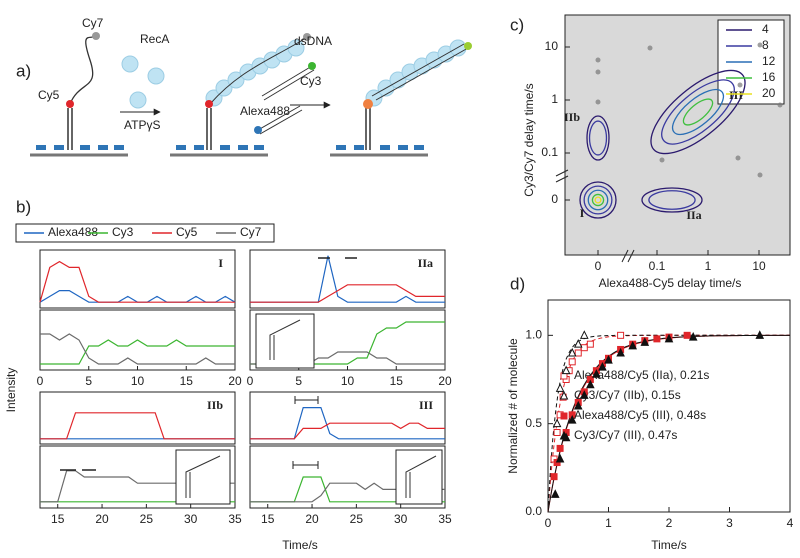 The image size is (800, 558). What do you see at coordinates (640, 415) in the screenshot?
I see `legend-label: Alexa488/Cy5 (III), 0.48s` at bounding box center [640, 415].